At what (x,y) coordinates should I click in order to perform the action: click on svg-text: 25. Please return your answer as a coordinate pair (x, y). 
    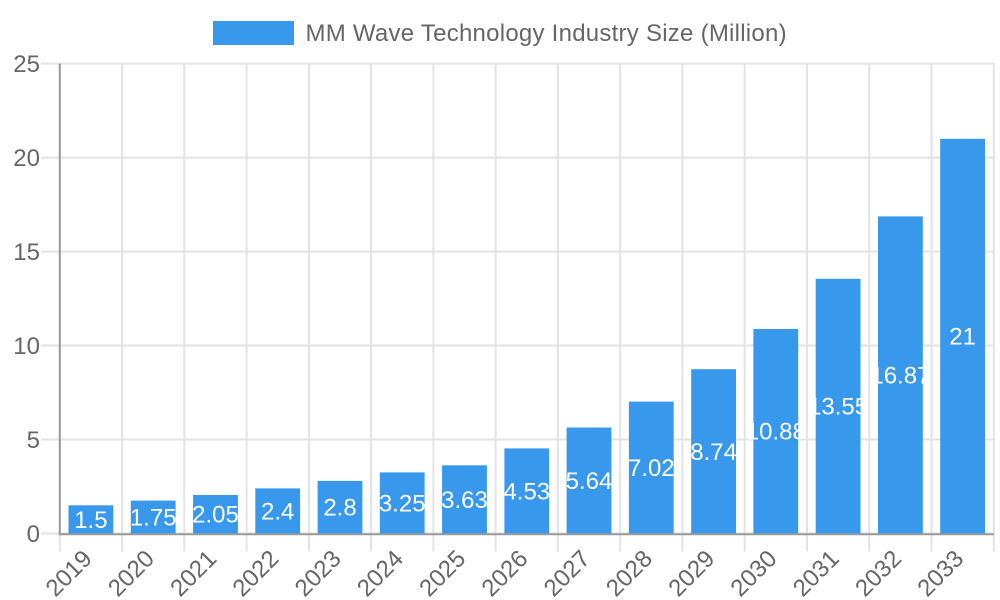
    Looking at the image, I should click on (26, 64).